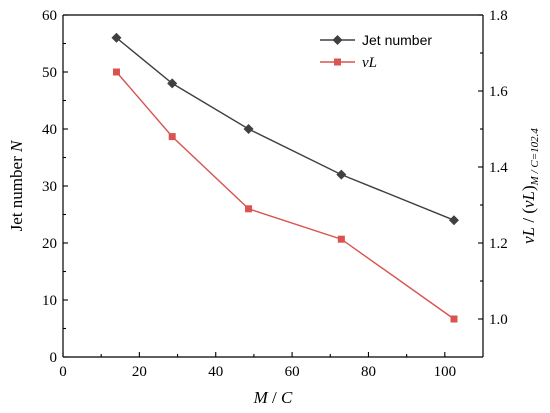 Image resolution: width=550 pixels, height=413 pixels. Describe the element at coordinates (49, 73) in the screenshot. I see `y-left-tick-label: 50` at that location.